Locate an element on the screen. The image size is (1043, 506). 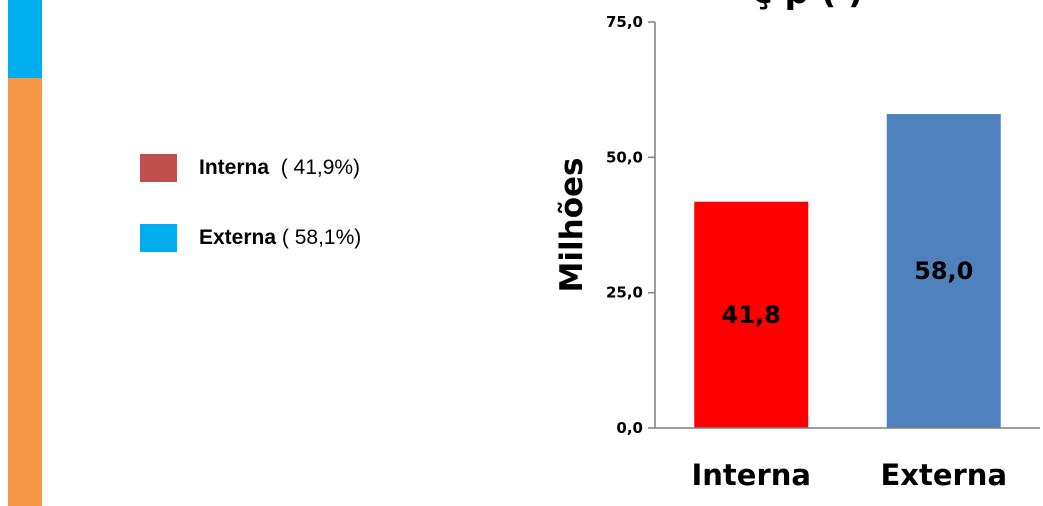
y-tick-label: 0,0 is located at coordinates (629, 428).